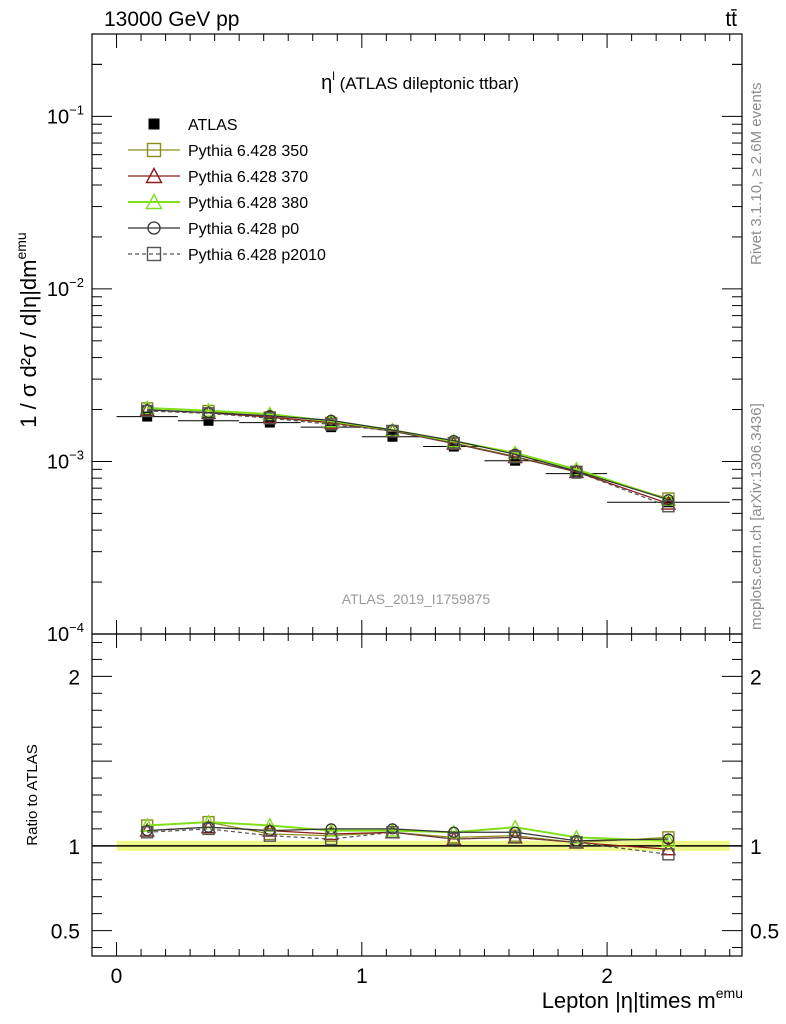  I want to click on x-axis-label-text: Lepton |η|times memu, so click(642, 999).